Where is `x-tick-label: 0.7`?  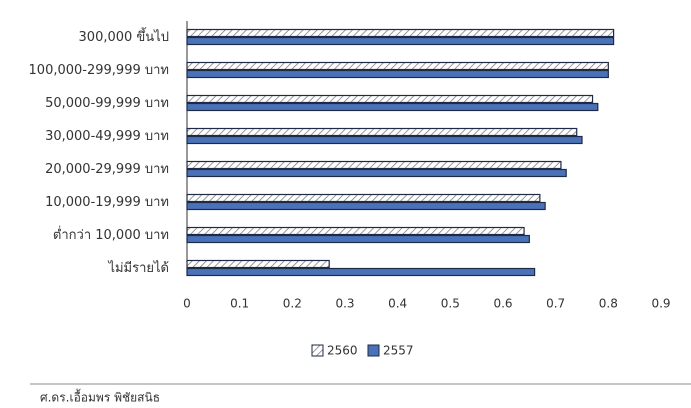
x-tick-label: 0.7 is located at coordinates (555, 304).